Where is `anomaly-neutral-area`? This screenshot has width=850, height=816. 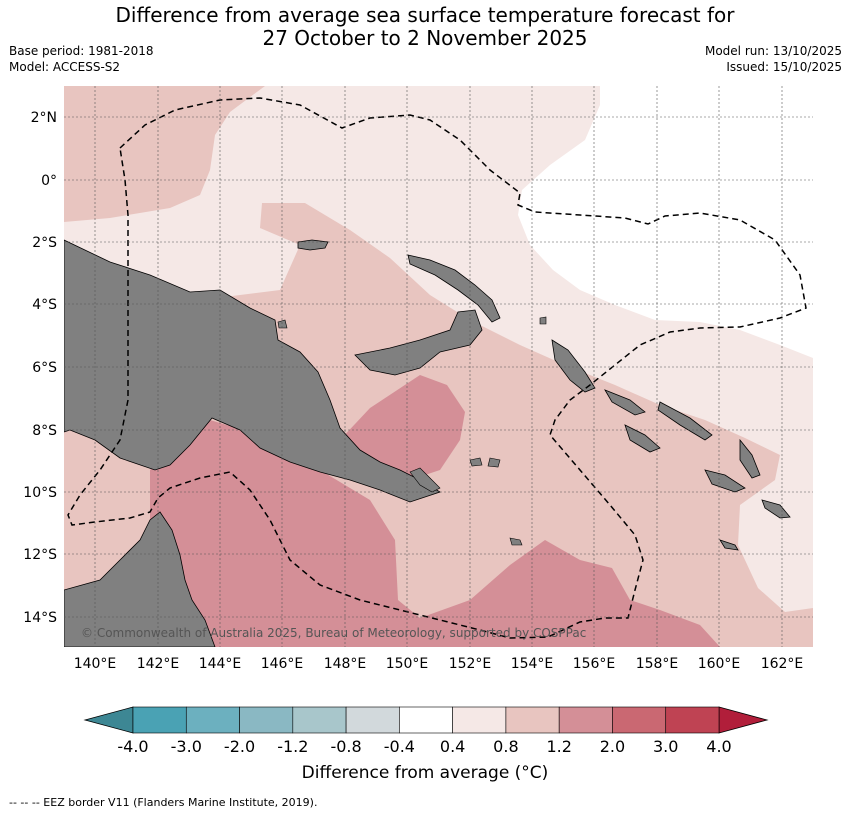
anomaly-neutral-area is located at coordinates (665, 222).